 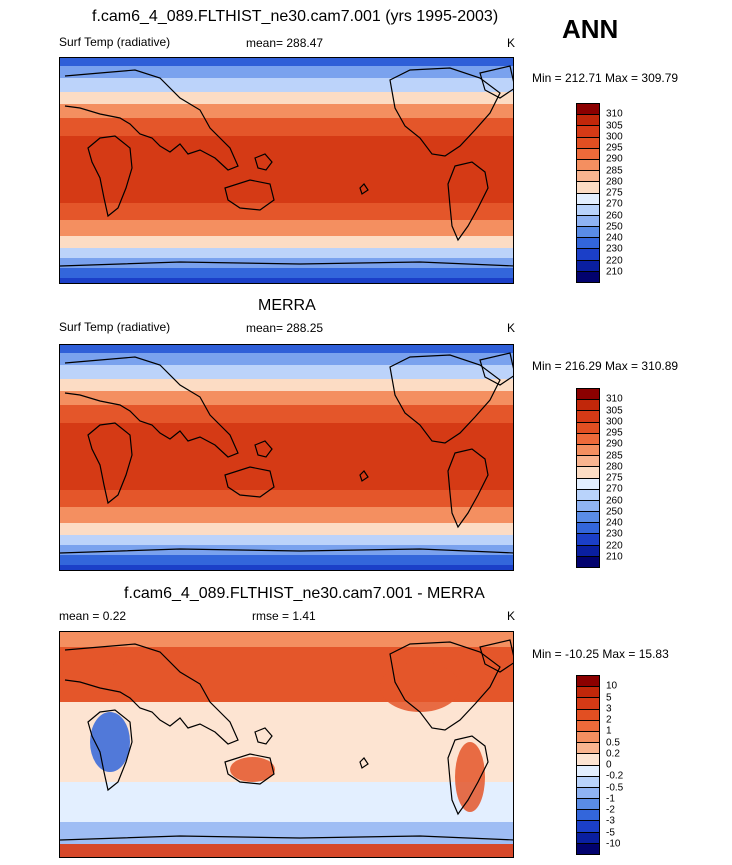 I want to click on colorbar-tick-label: 0.5, so click(x=613, y=742).